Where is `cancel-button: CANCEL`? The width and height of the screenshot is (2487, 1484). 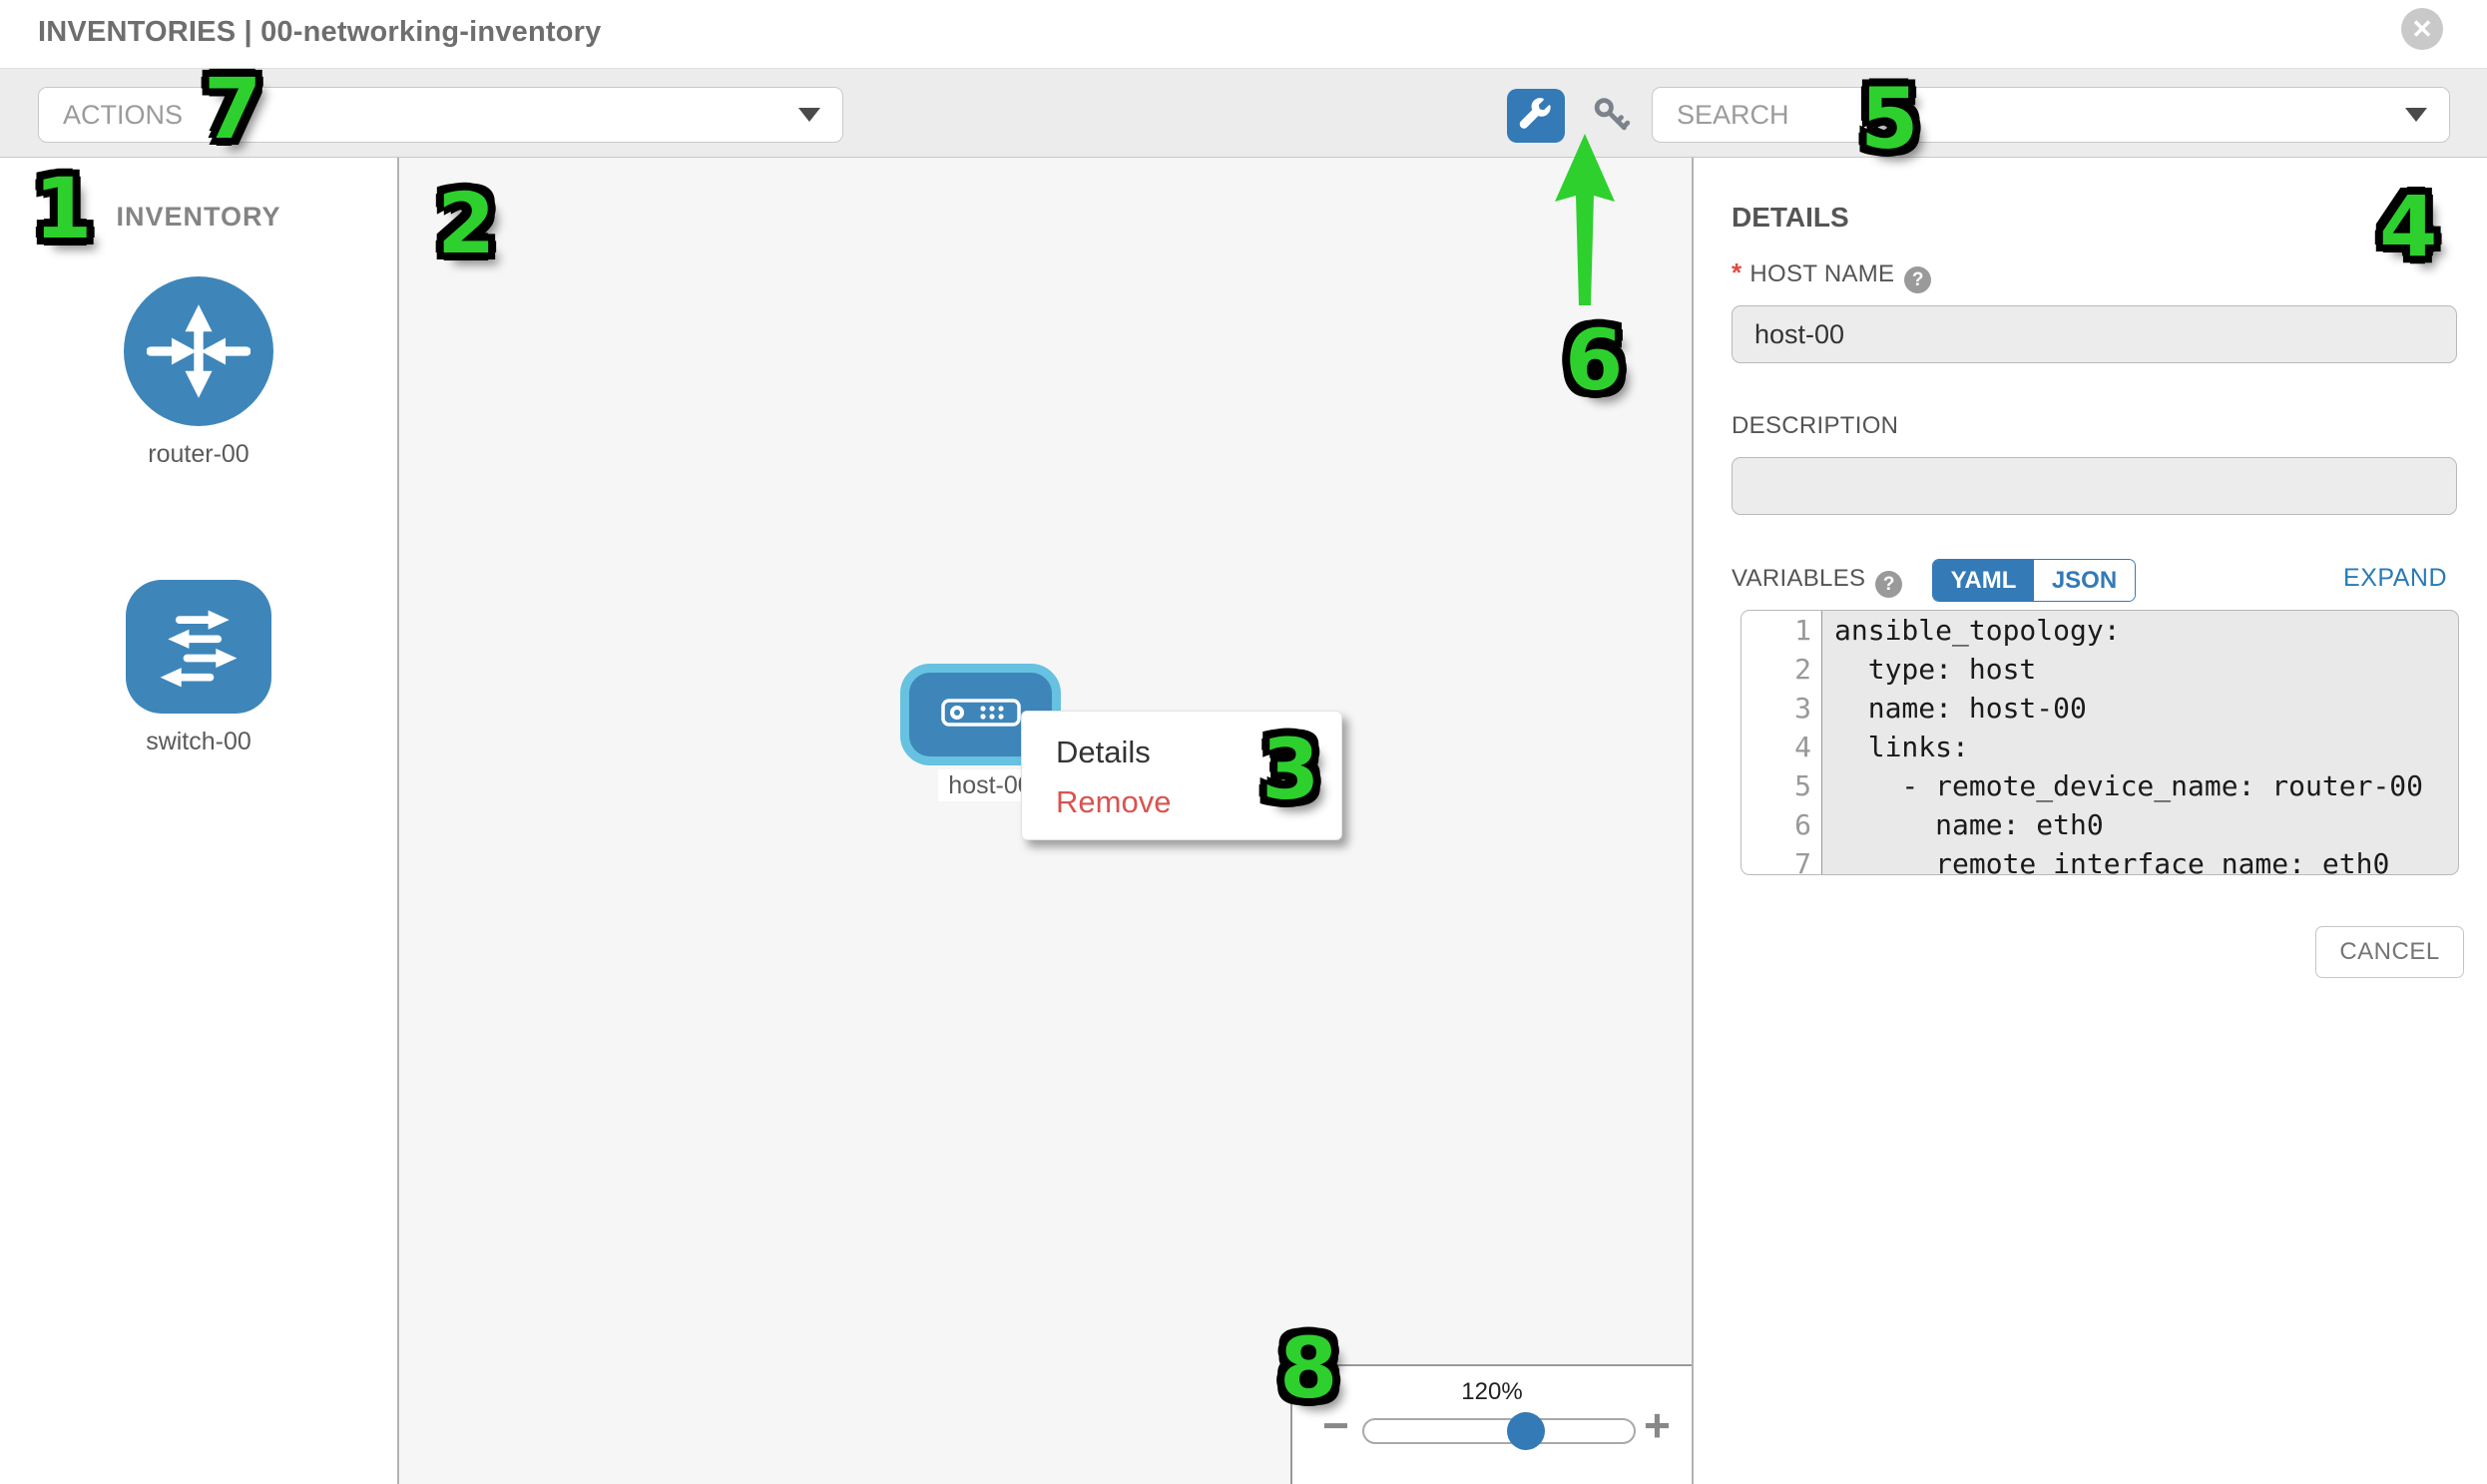
cancel-button: CANCEL is located at coordinates (2389, 952).